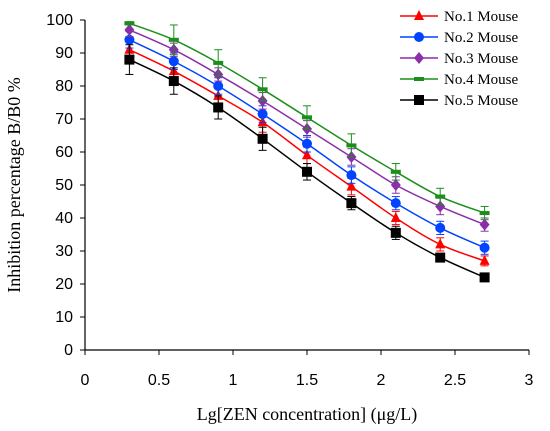 This screenshot has height=431, width=550. I want to click on y-tick-label: 40, so click(64, 218).